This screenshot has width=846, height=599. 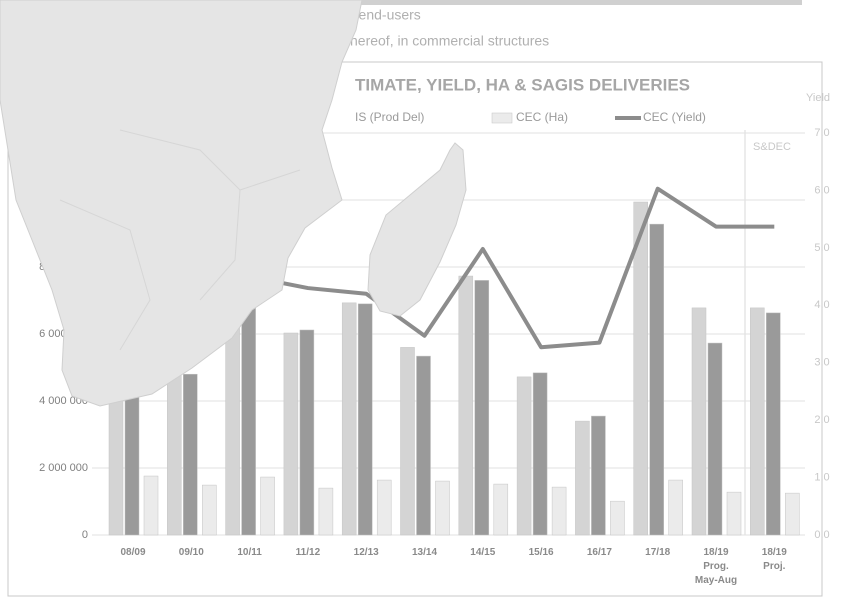 What do you see at coordinates (821, 305) in the screenshot?
I see `y2-tick-label: 4.0` at bounding box center [821, 305].